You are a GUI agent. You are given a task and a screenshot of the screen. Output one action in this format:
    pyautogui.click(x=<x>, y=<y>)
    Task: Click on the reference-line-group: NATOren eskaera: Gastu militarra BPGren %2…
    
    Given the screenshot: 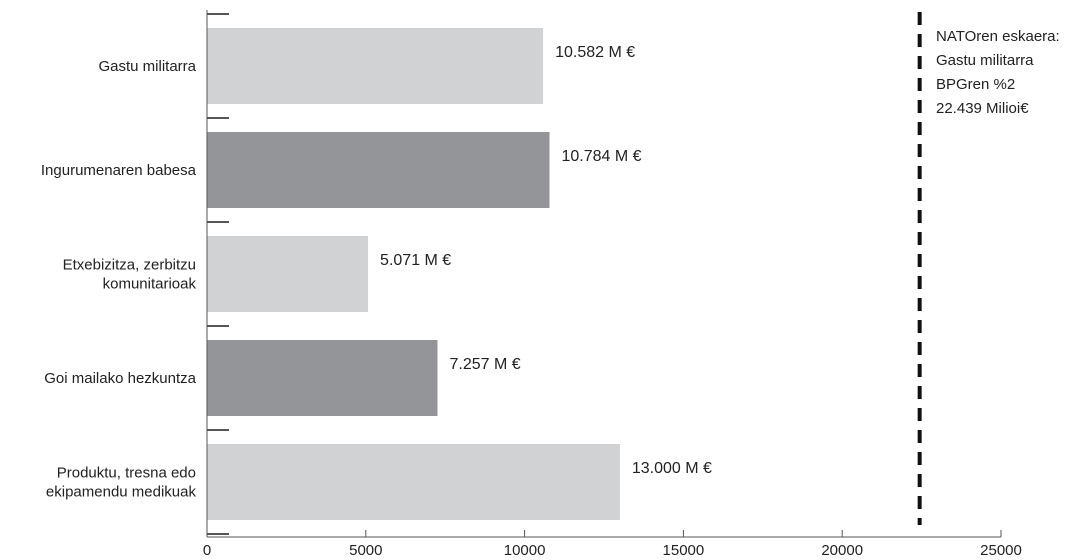 What is the action you would take?
    pyautogui.click(x=988, y=268)
    